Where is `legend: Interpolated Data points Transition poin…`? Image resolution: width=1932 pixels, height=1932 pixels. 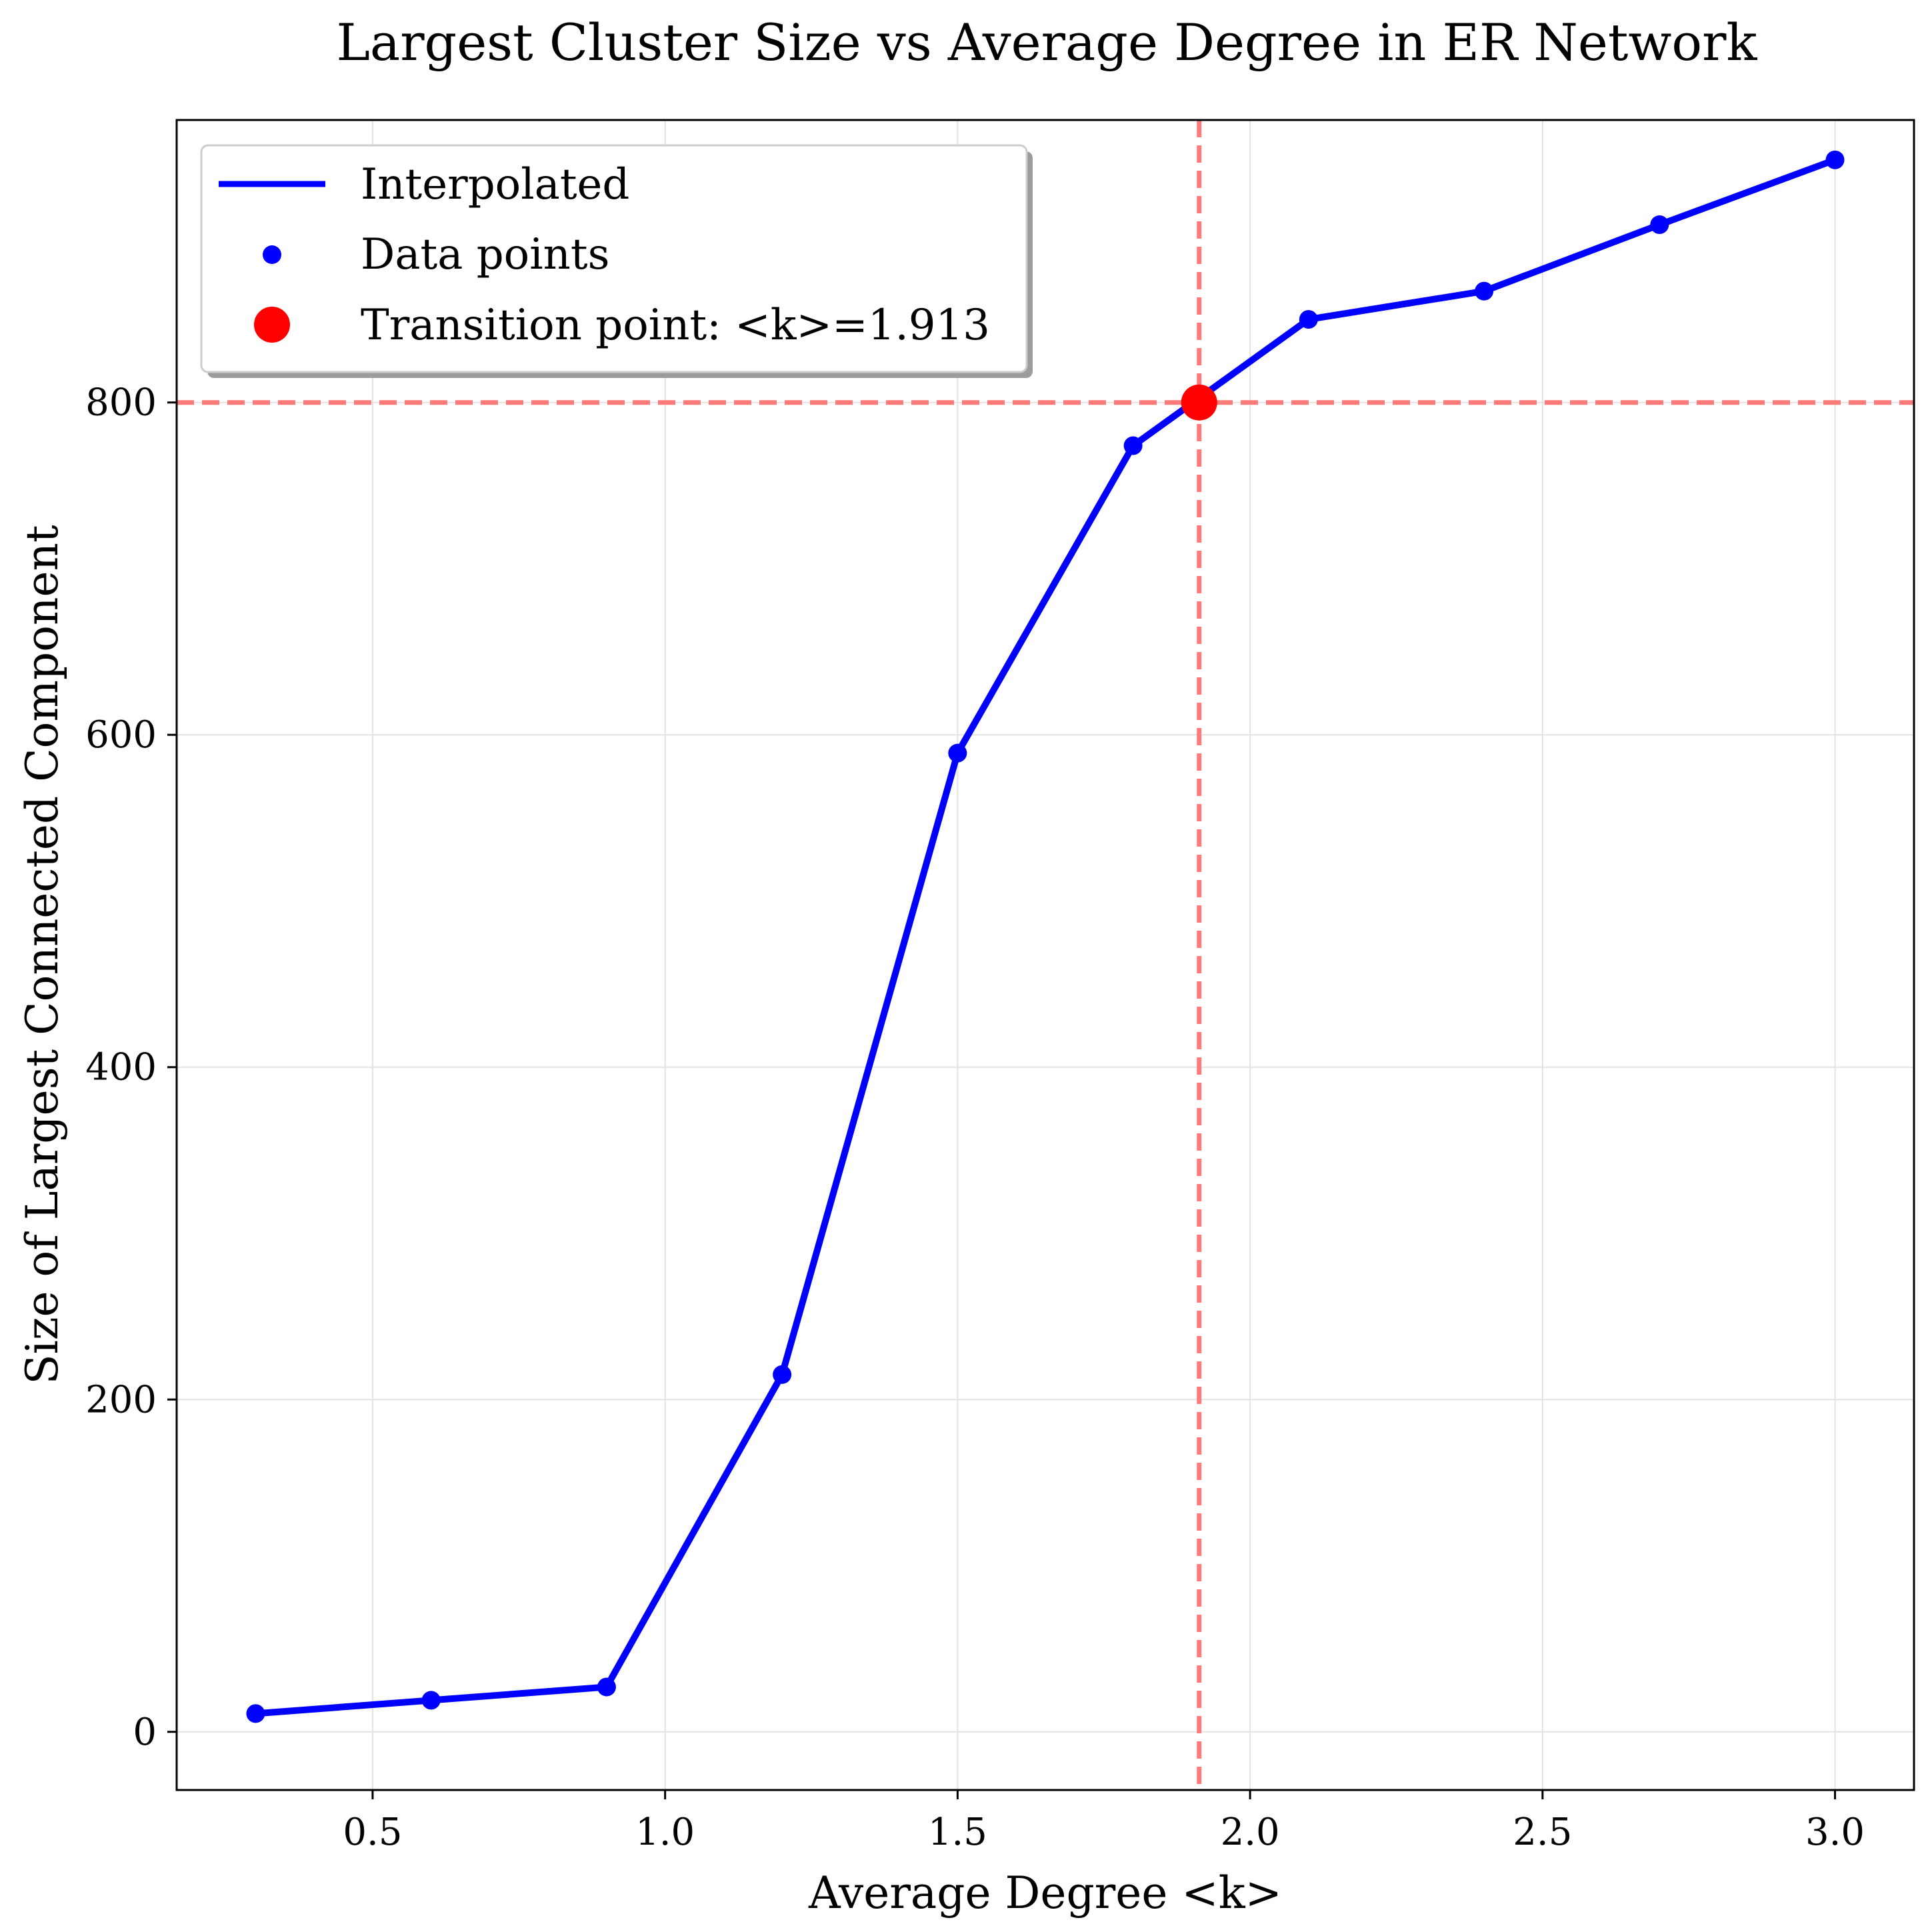 legend: Interpolated Data points Transition poin… is located at coordinates (616, 261).